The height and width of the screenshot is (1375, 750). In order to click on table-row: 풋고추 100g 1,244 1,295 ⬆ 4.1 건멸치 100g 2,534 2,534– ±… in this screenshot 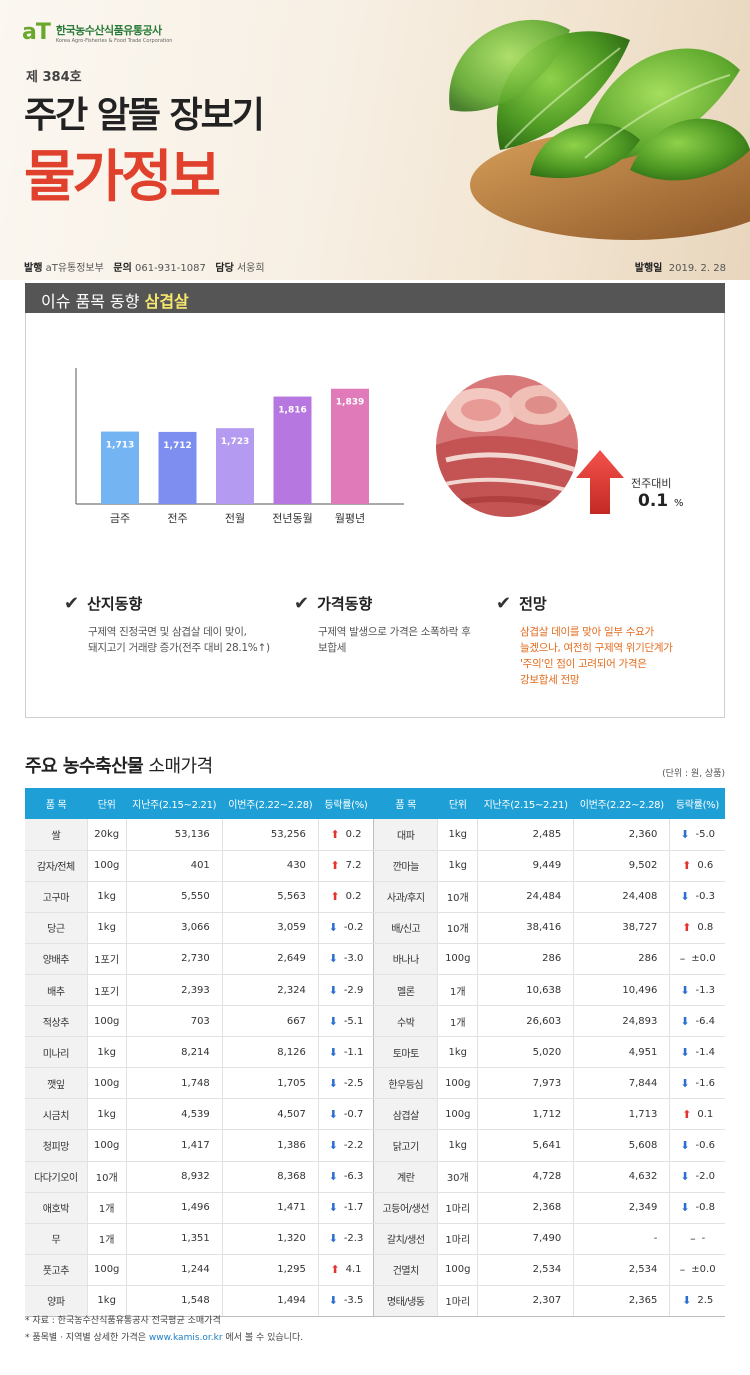, I will do `click(375, 1270)`.